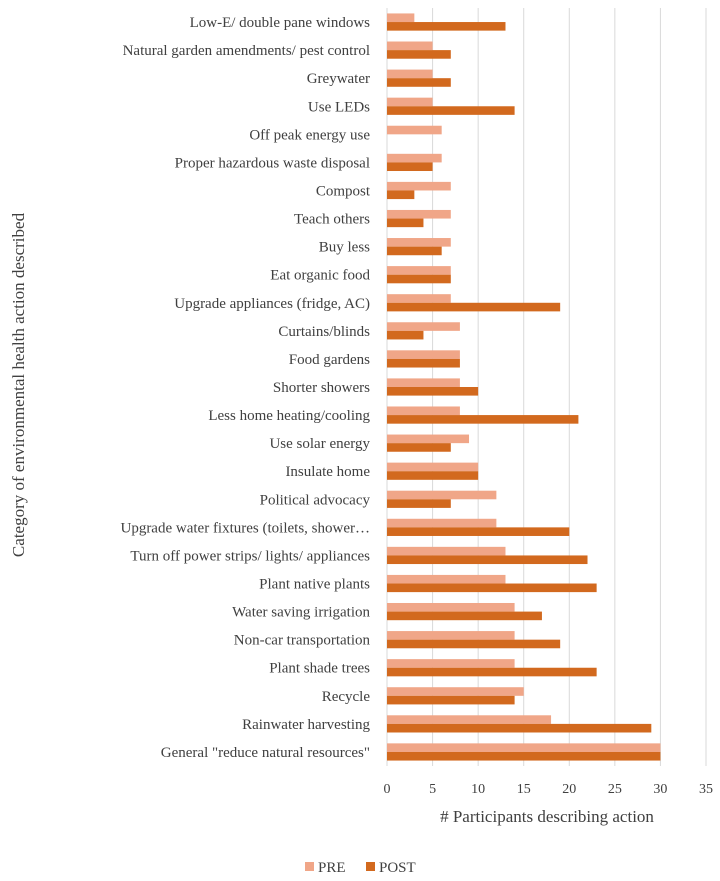 The height and width of the screenshot is (881, 720). Describe the element at coordinates (319, 444) in the screenshot. I see `category-label: Use solar energy` at that location.